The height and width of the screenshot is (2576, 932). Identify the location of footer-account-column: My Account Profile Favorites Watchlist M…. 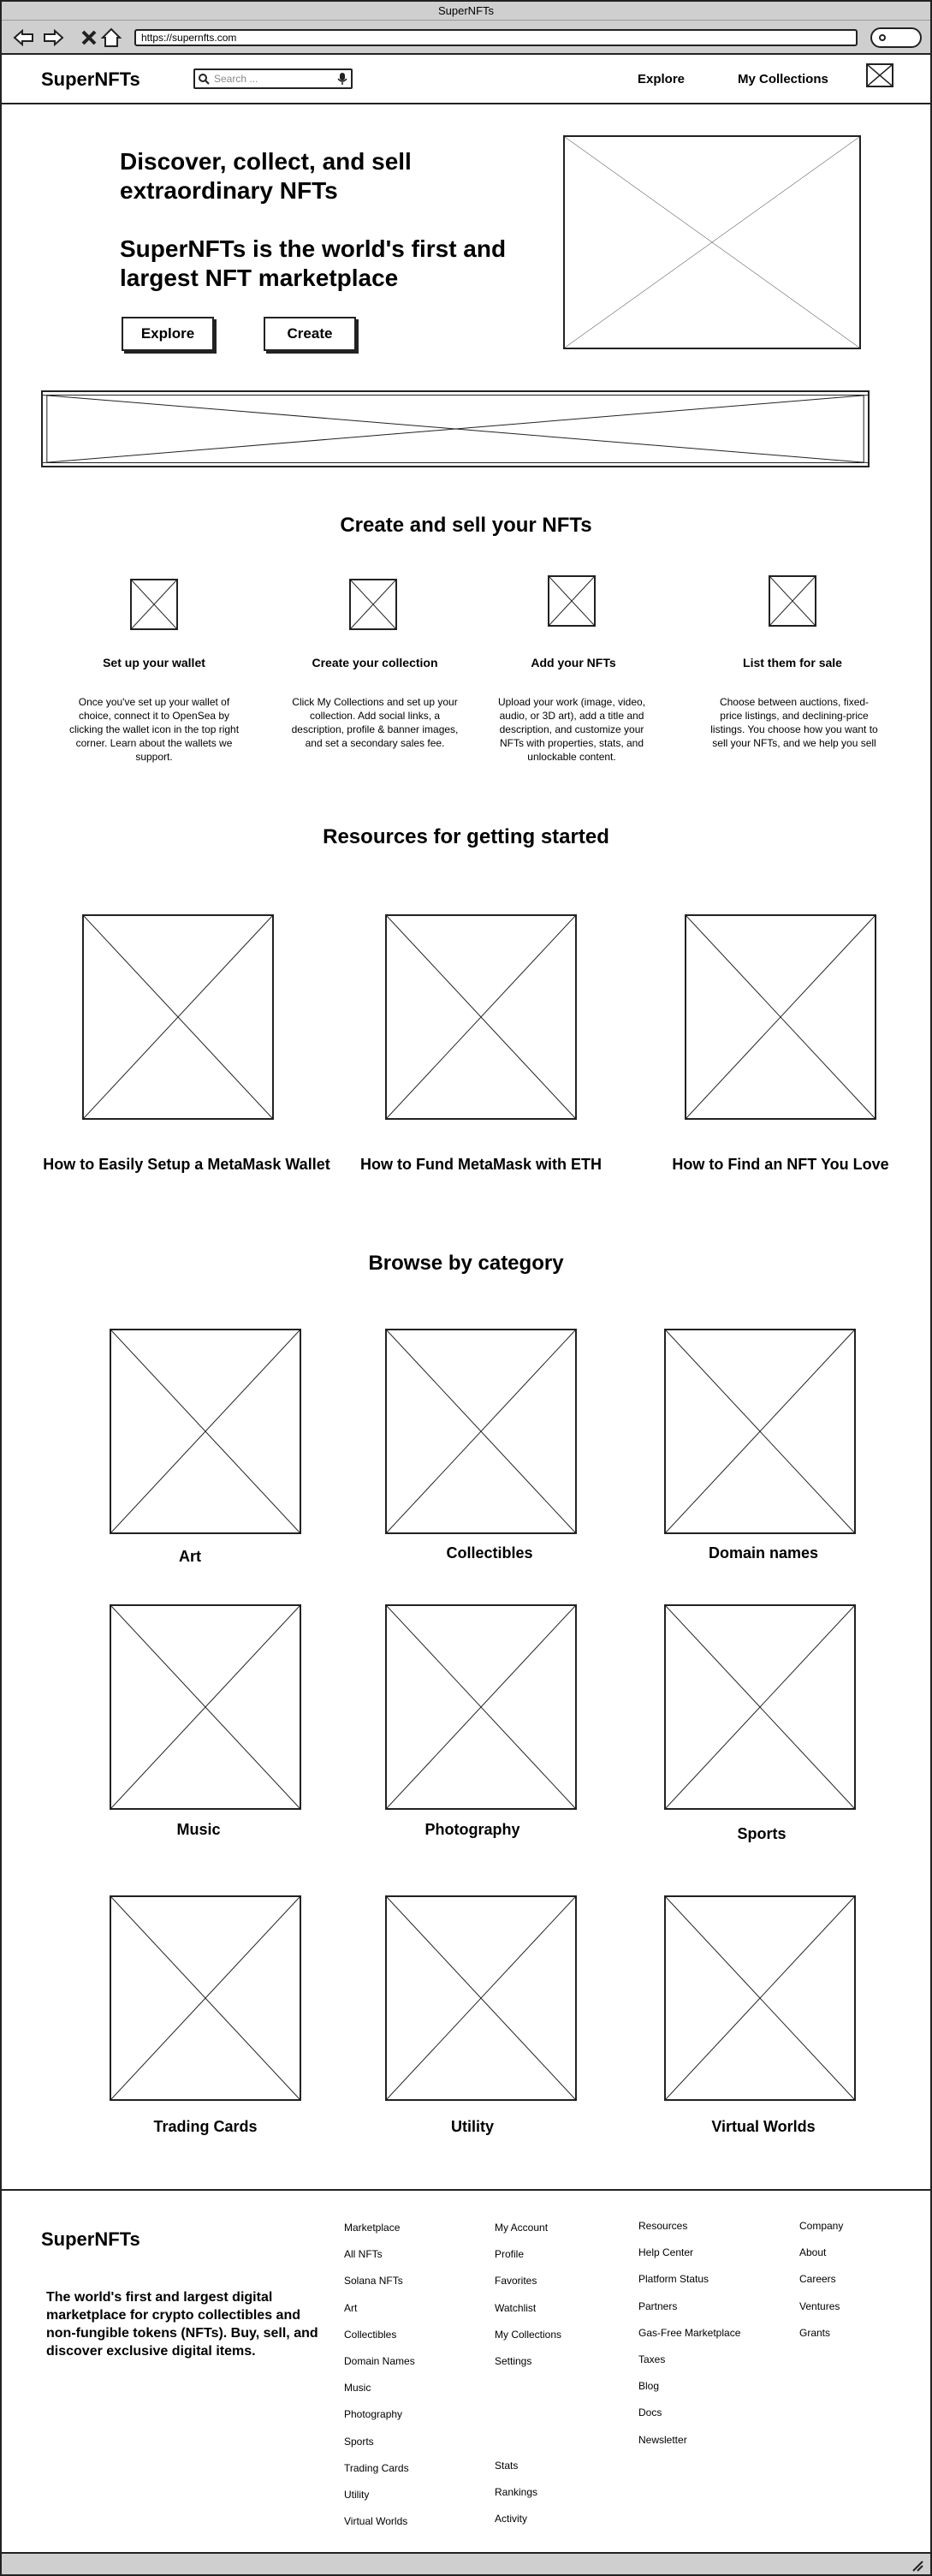
(528, 2300).